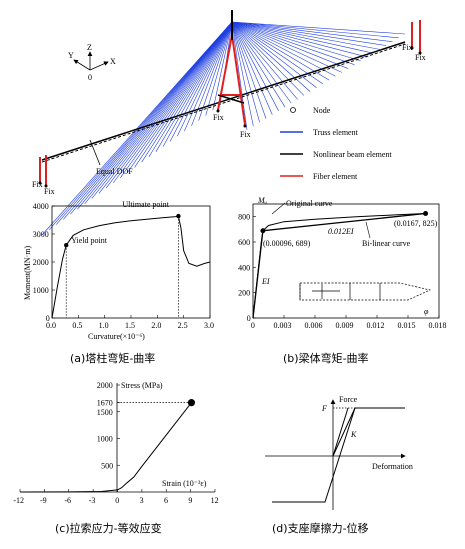  What do you see at coordinates (116, 336) in the screenshot?
I see `panel-a-xlabel: Curvature(×10⁻⁶)` at bounding box center [116, 336].